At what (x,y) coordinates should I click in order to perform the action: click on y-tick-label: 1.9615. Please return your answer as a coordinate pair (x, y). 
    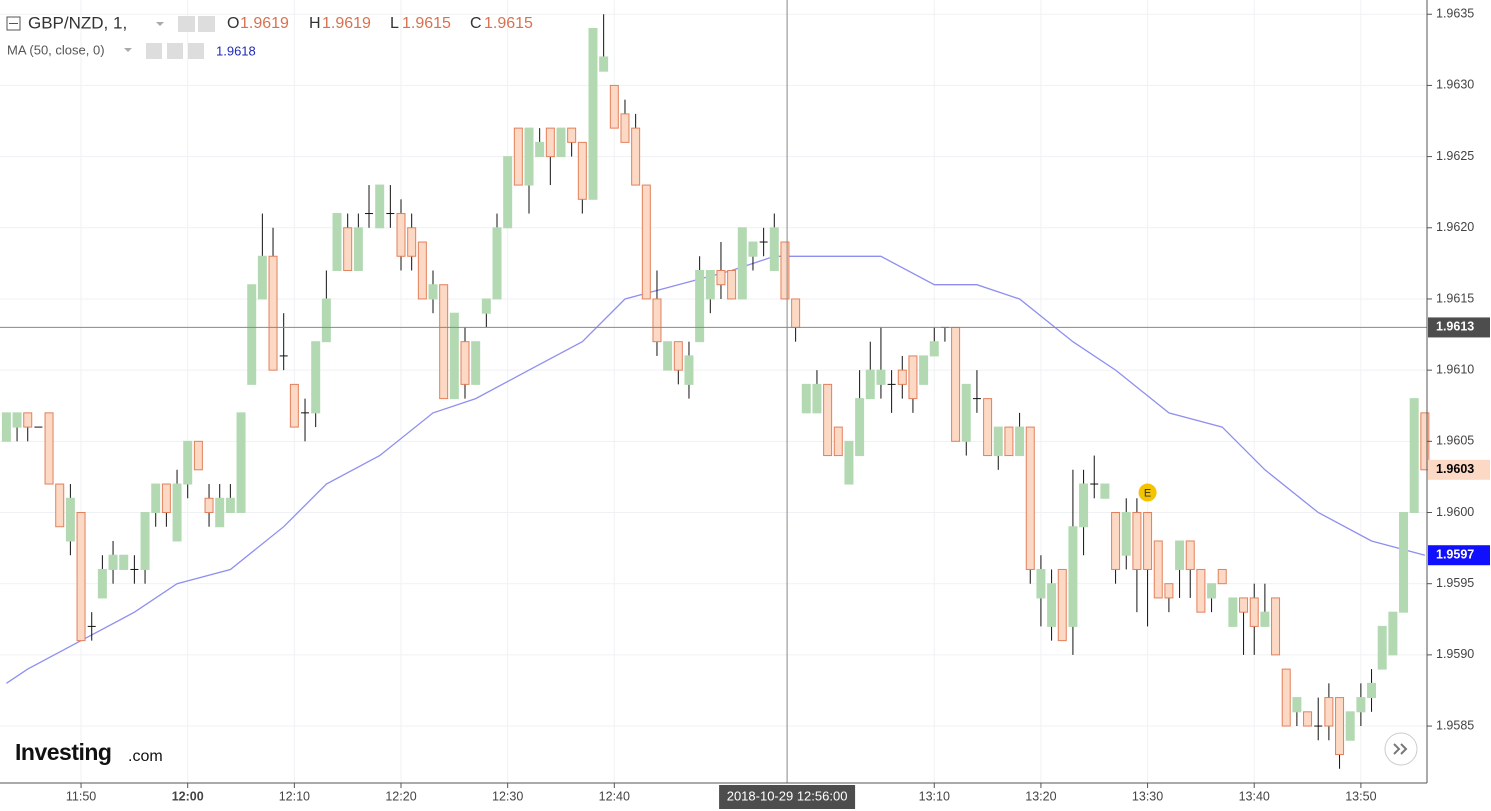
    Looking at the image, I should click on (1455, 298).